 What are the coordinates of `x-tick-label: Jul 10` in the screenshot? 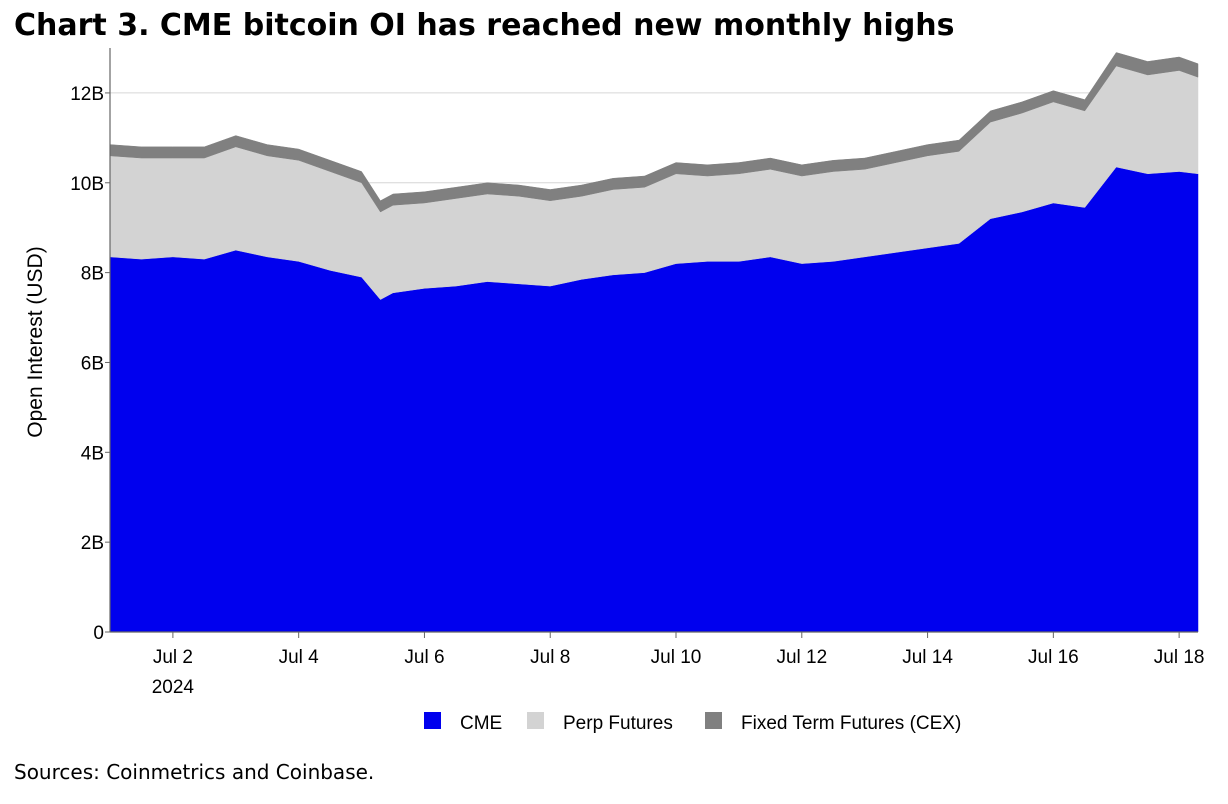 It's located at (676, 657).